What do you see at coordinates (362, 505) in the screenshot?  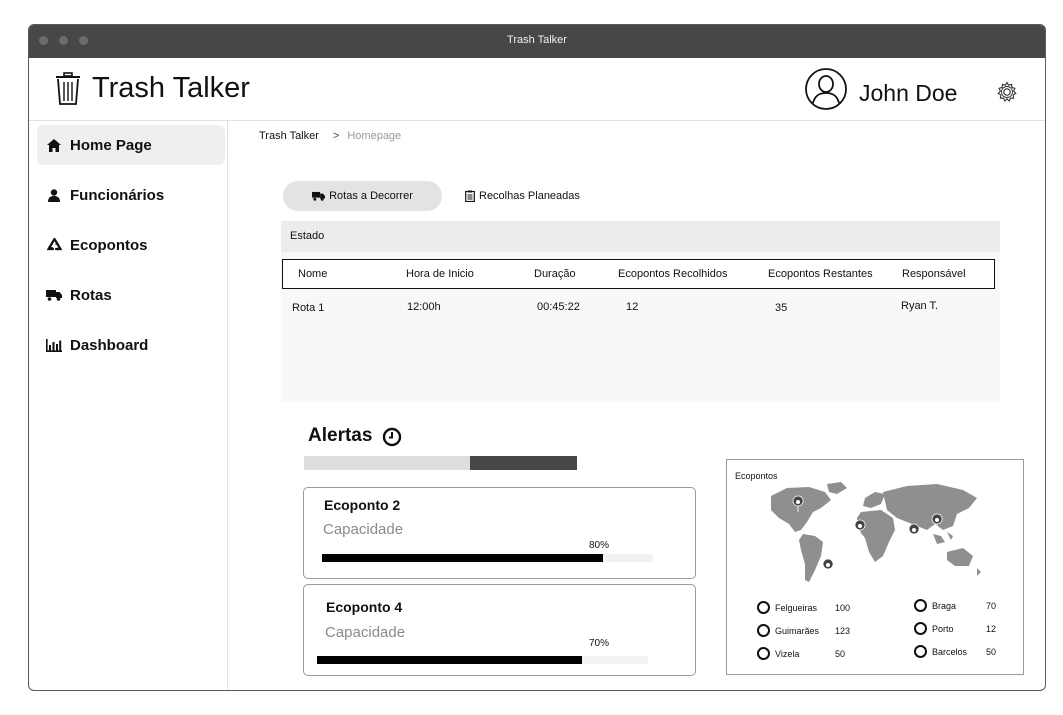 I see `alert-ecoponto-name: Ecoponto 2` at bounding box center [362, 505].